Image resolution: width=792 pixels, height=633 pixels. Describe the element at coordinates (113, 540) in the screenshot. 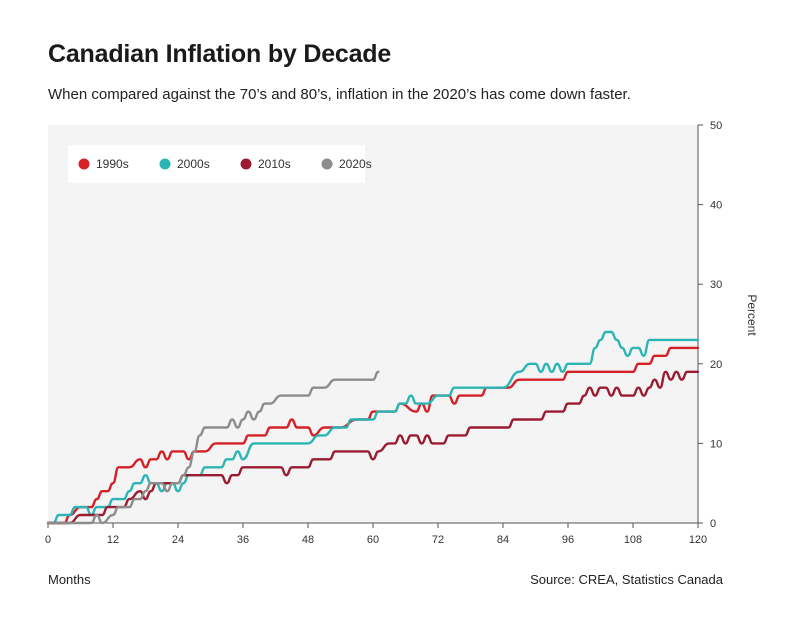

I see `x-tick-label: 12` at that location.